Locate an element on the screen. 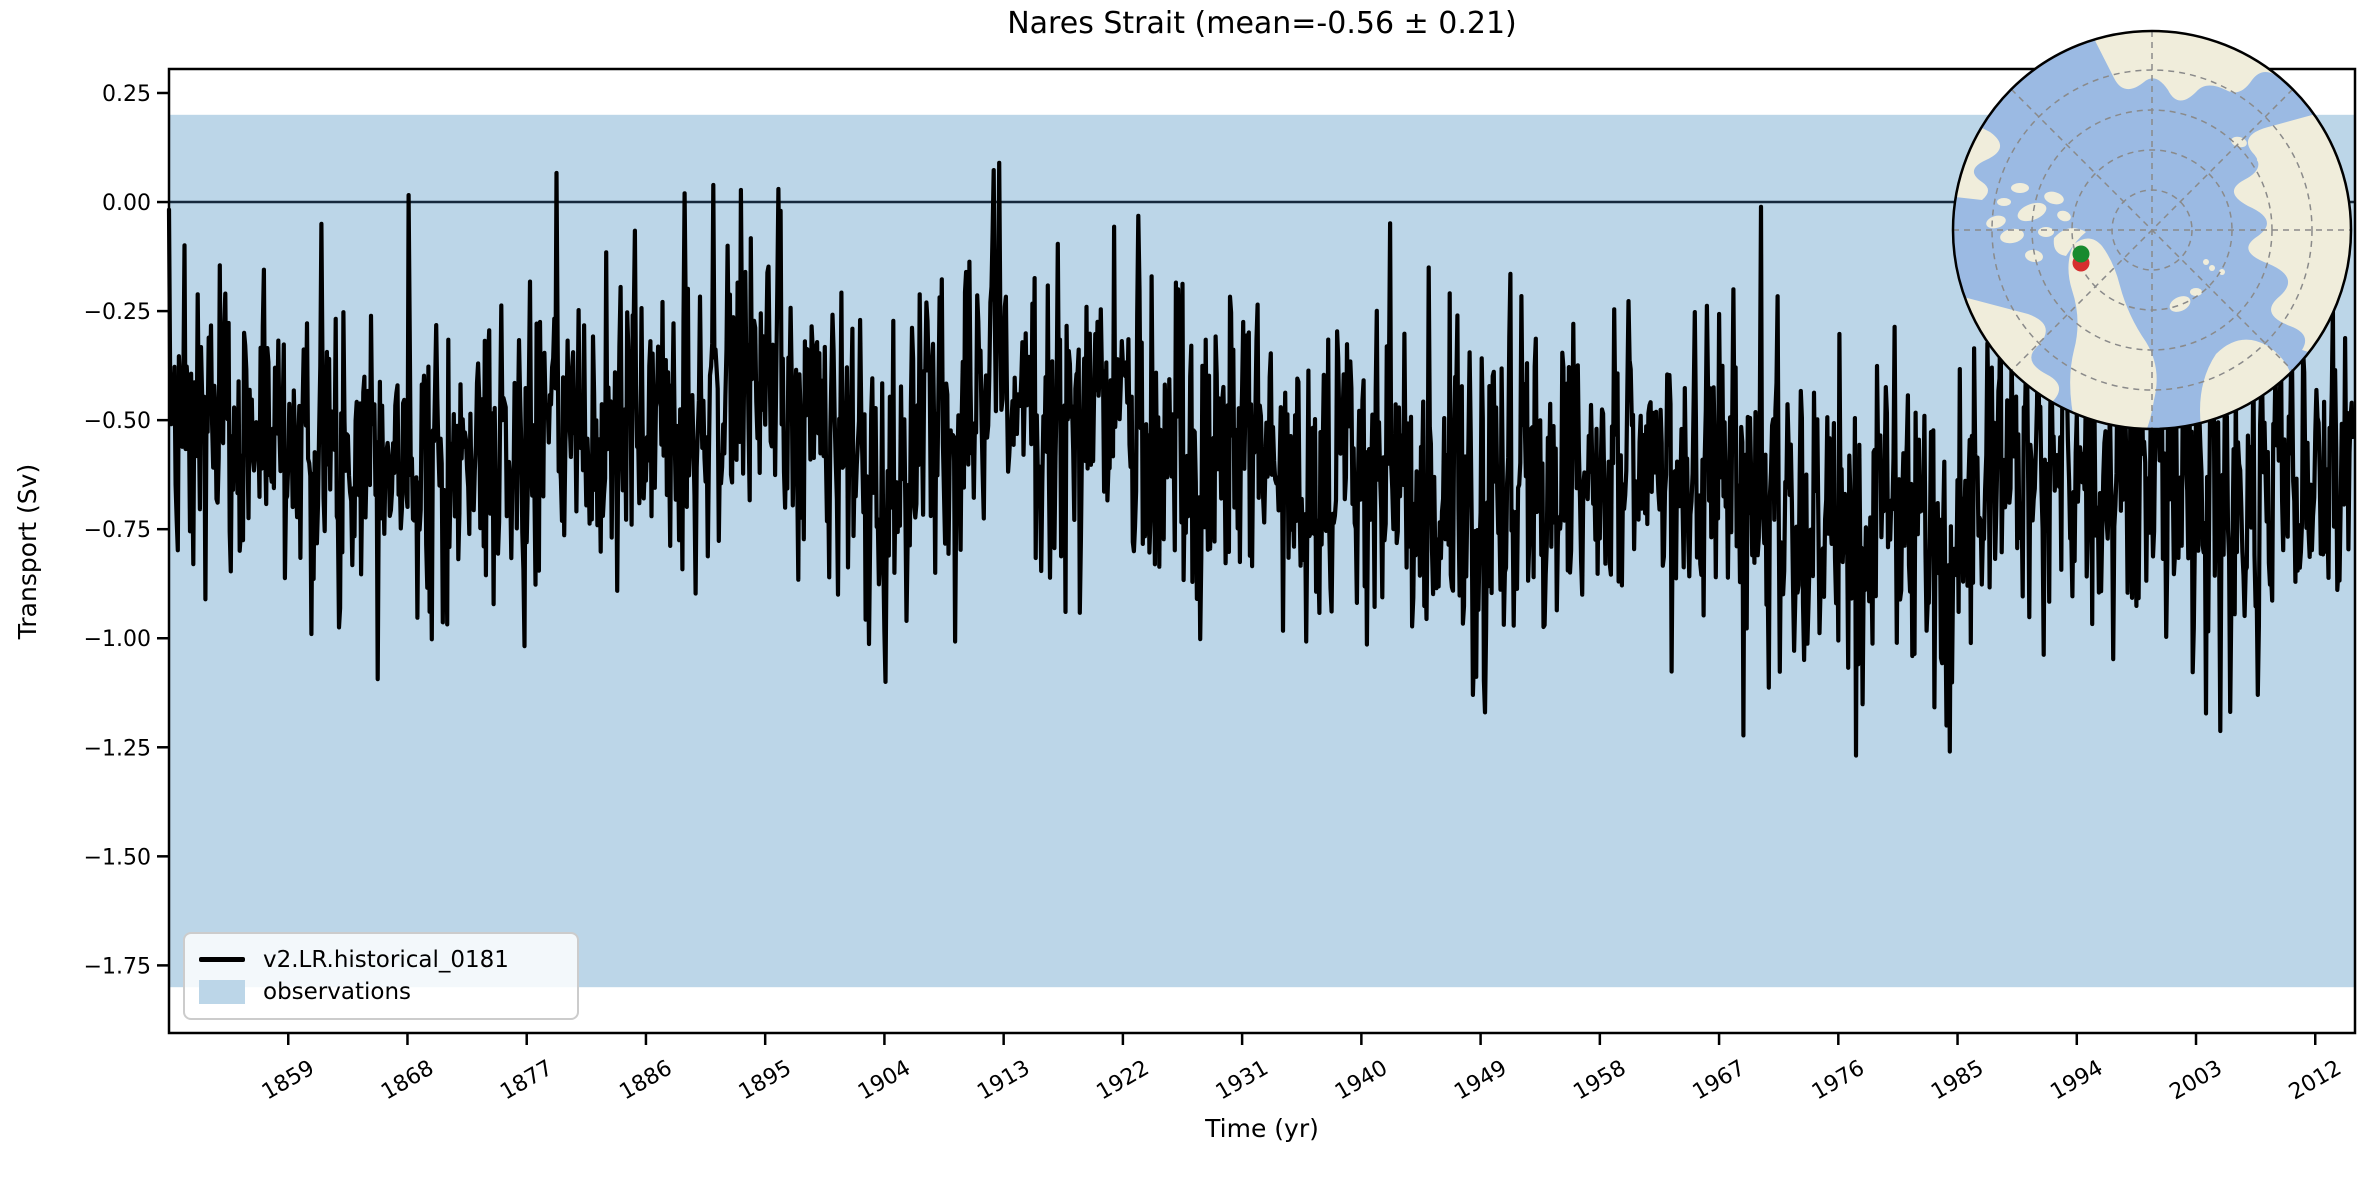 The width and height of the screenshot is (2375, 1180). y-axis-label: Transport (Sv) is located at coordinates (28, 551).